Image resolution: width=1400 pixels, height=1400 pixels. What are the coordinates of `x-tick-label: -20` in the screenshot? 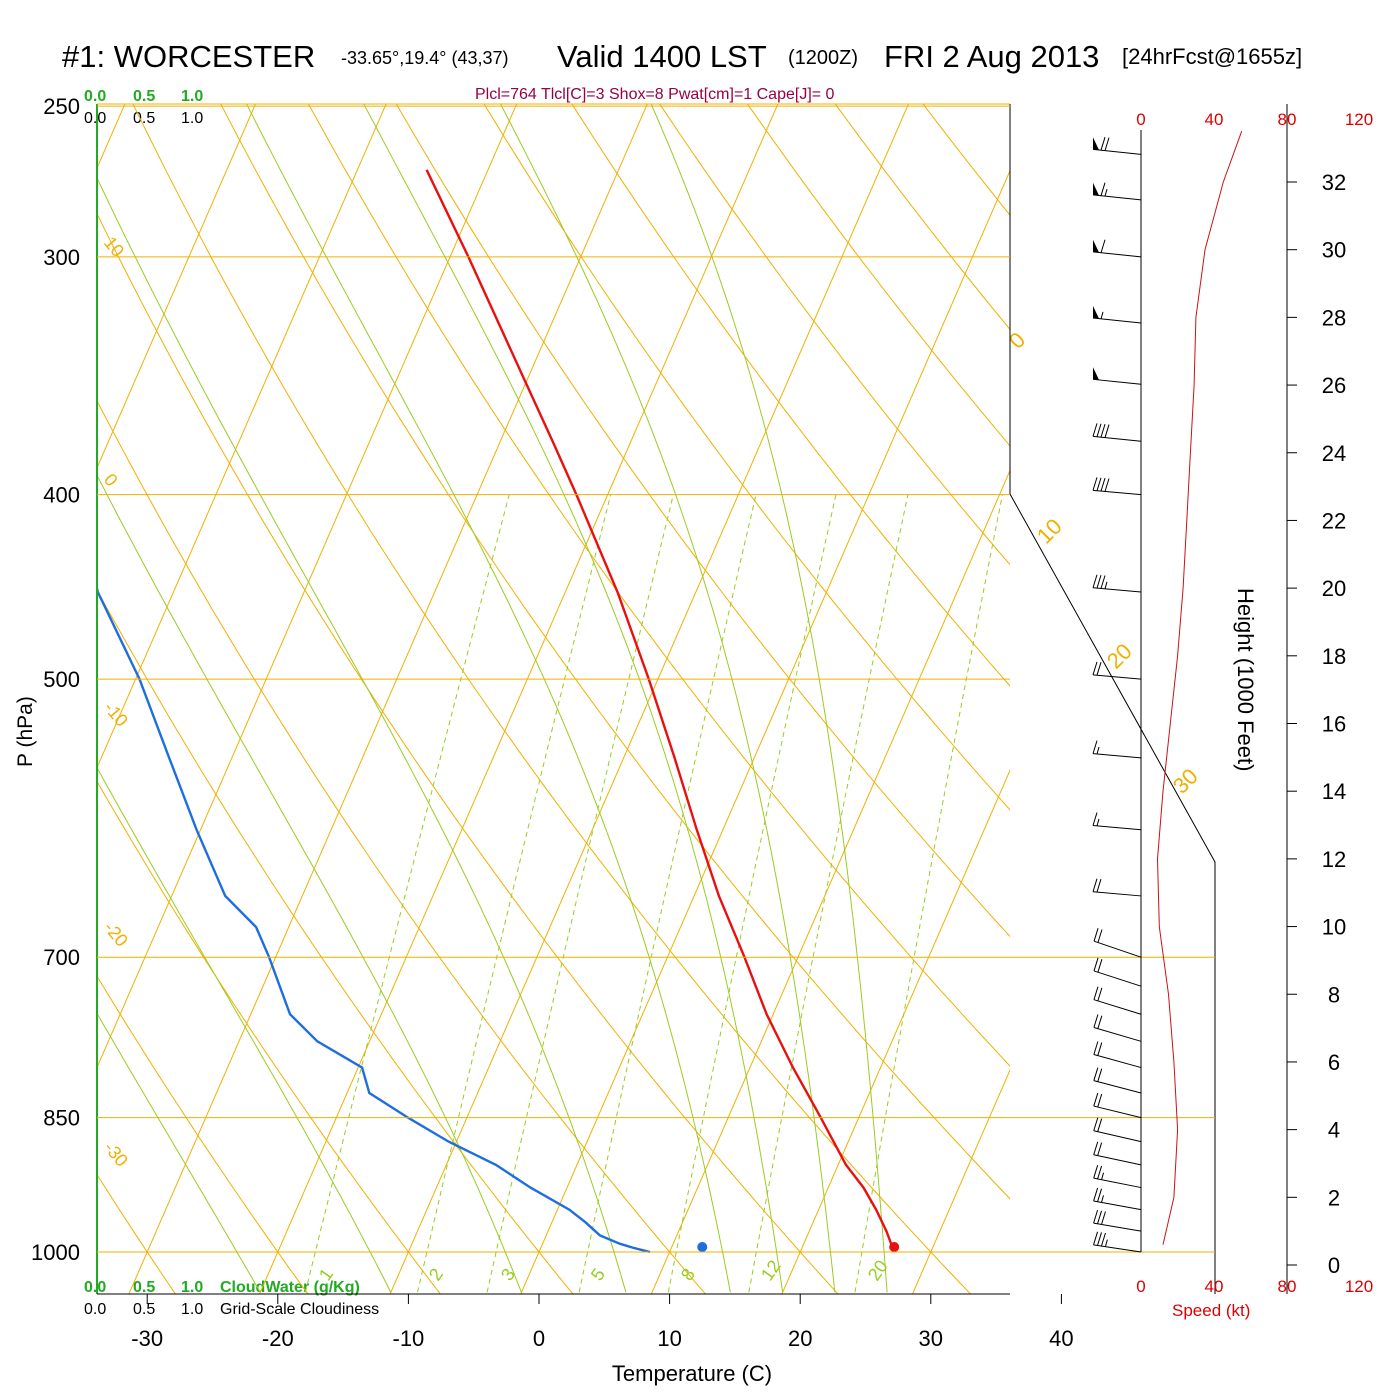 It's located at (278, 1338).